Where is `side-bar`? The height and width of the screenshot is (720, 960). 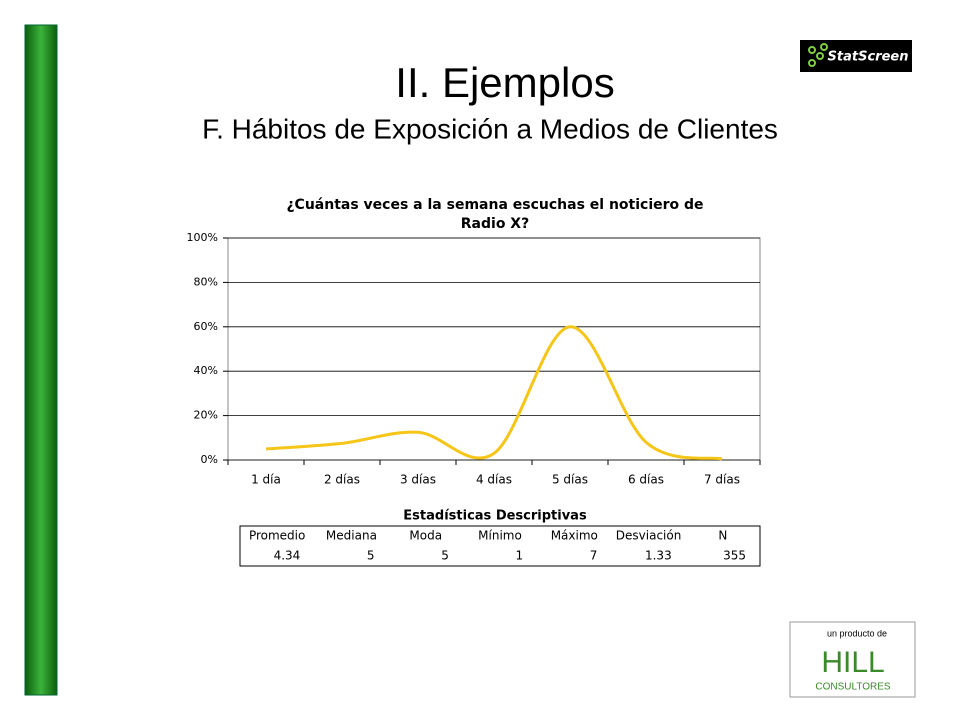 side-bar is located at coordinates (41, 360).